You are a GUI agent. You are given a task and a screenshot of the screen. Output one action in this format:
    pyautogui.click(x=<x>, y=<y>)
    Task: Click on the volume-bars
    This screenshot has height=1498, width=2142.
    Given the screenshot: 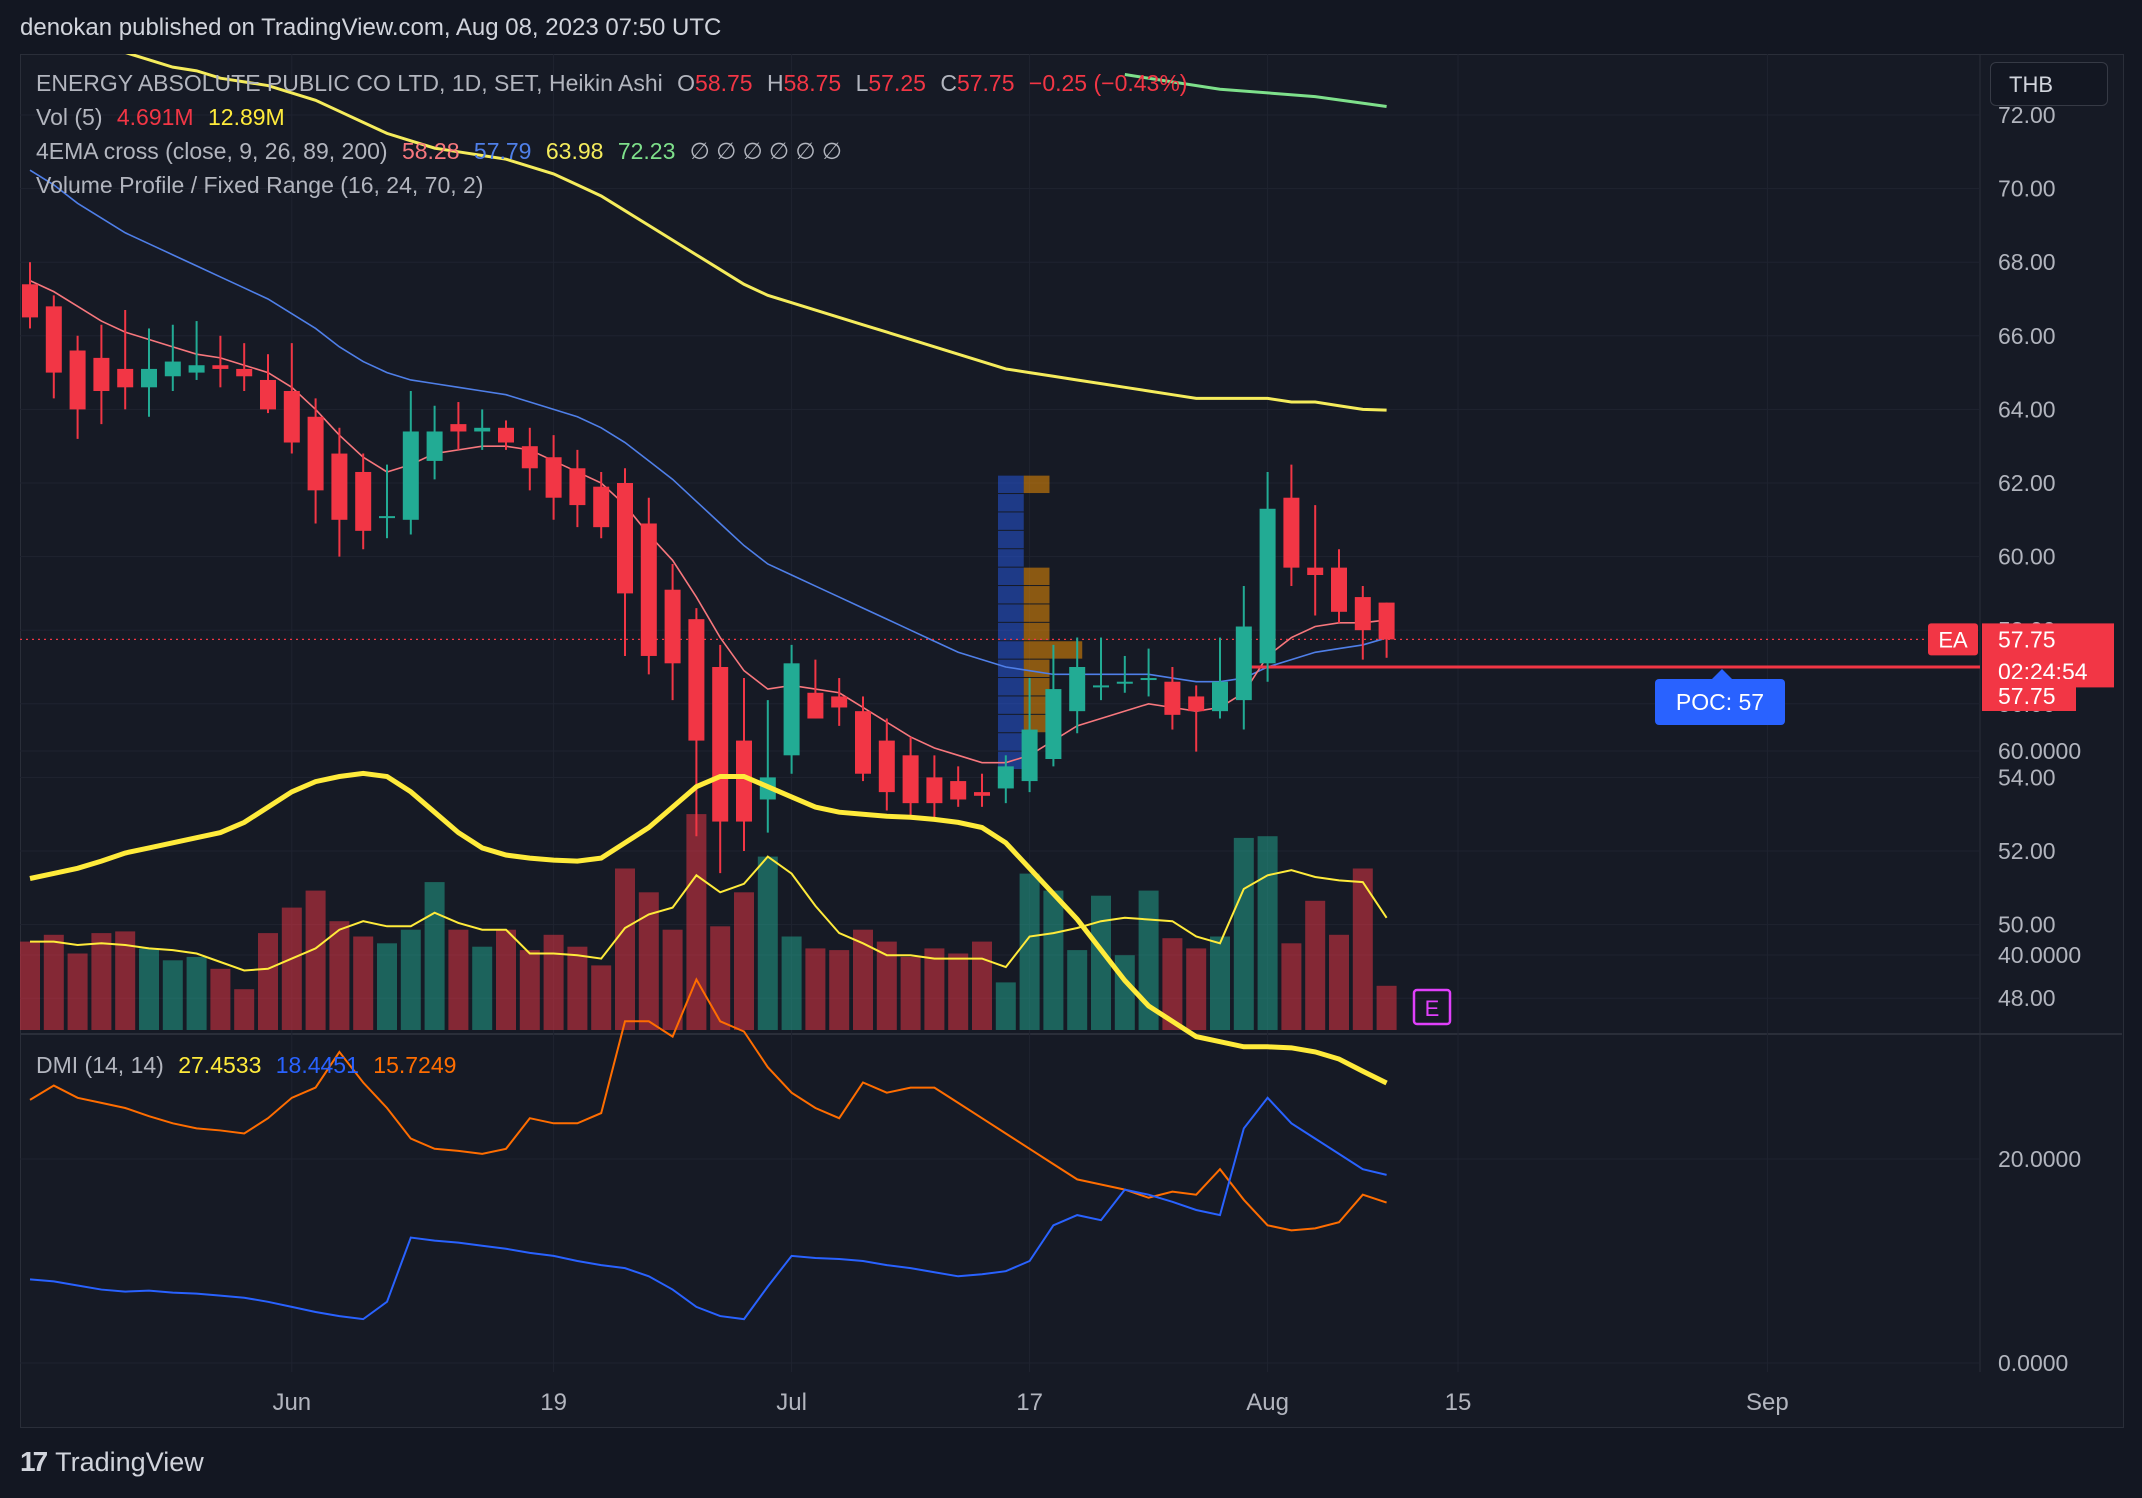 What is the action you would take?
    pyautogui.click(x=708, y=922)
    